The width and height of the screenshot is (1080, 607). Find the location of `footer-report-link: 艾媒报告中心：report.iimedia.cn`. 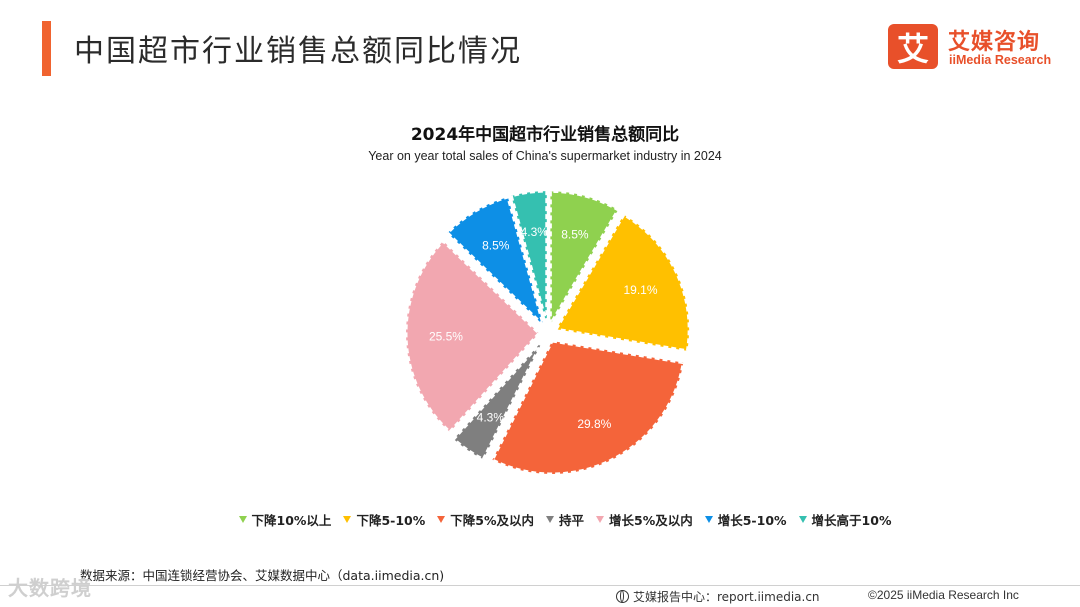

footer-report-link: 艾媒报告中心：report.iimedia.cn is located at coordinates (718, 596).